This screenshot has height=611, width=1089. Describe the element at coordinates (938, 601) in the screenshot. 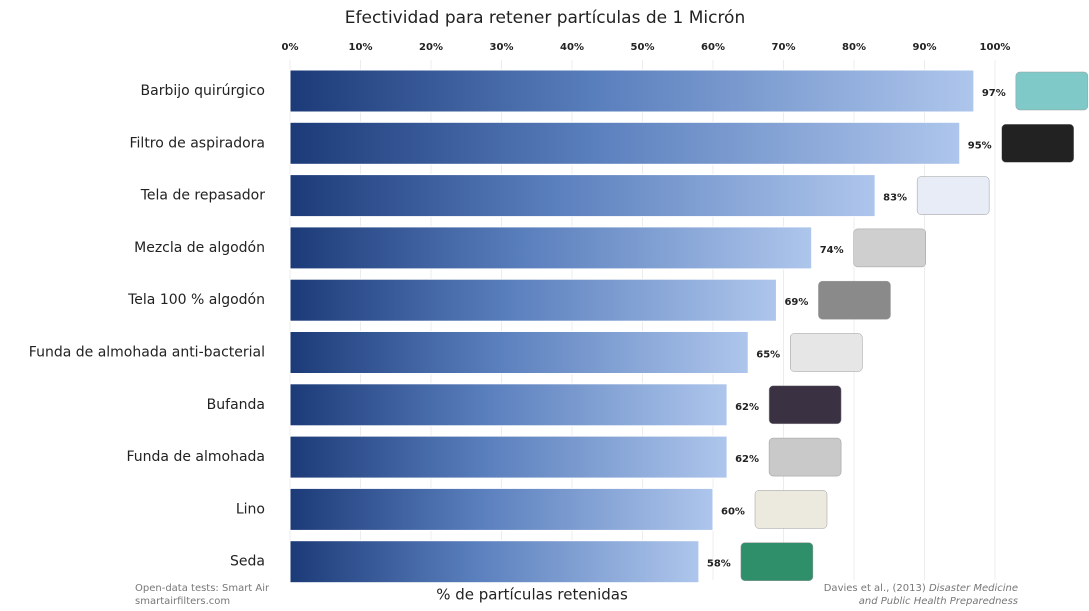

I see `source-right-journal: and Public Health Preparedness` at that location.